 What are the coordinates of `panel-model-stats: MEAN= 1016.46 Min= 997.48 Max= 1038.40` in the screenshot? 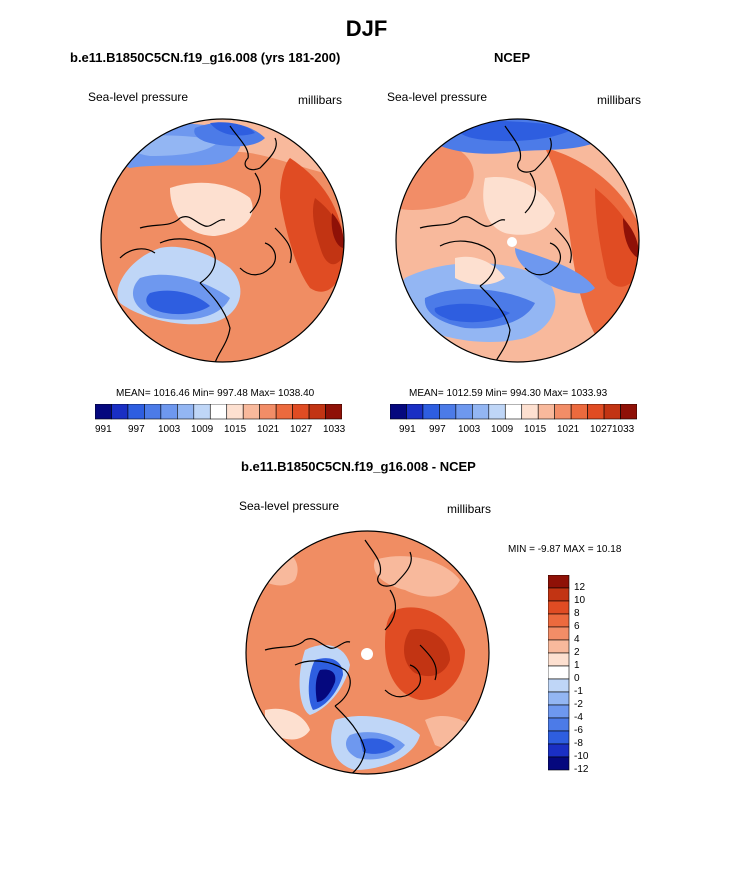 It's located at (215, 393).